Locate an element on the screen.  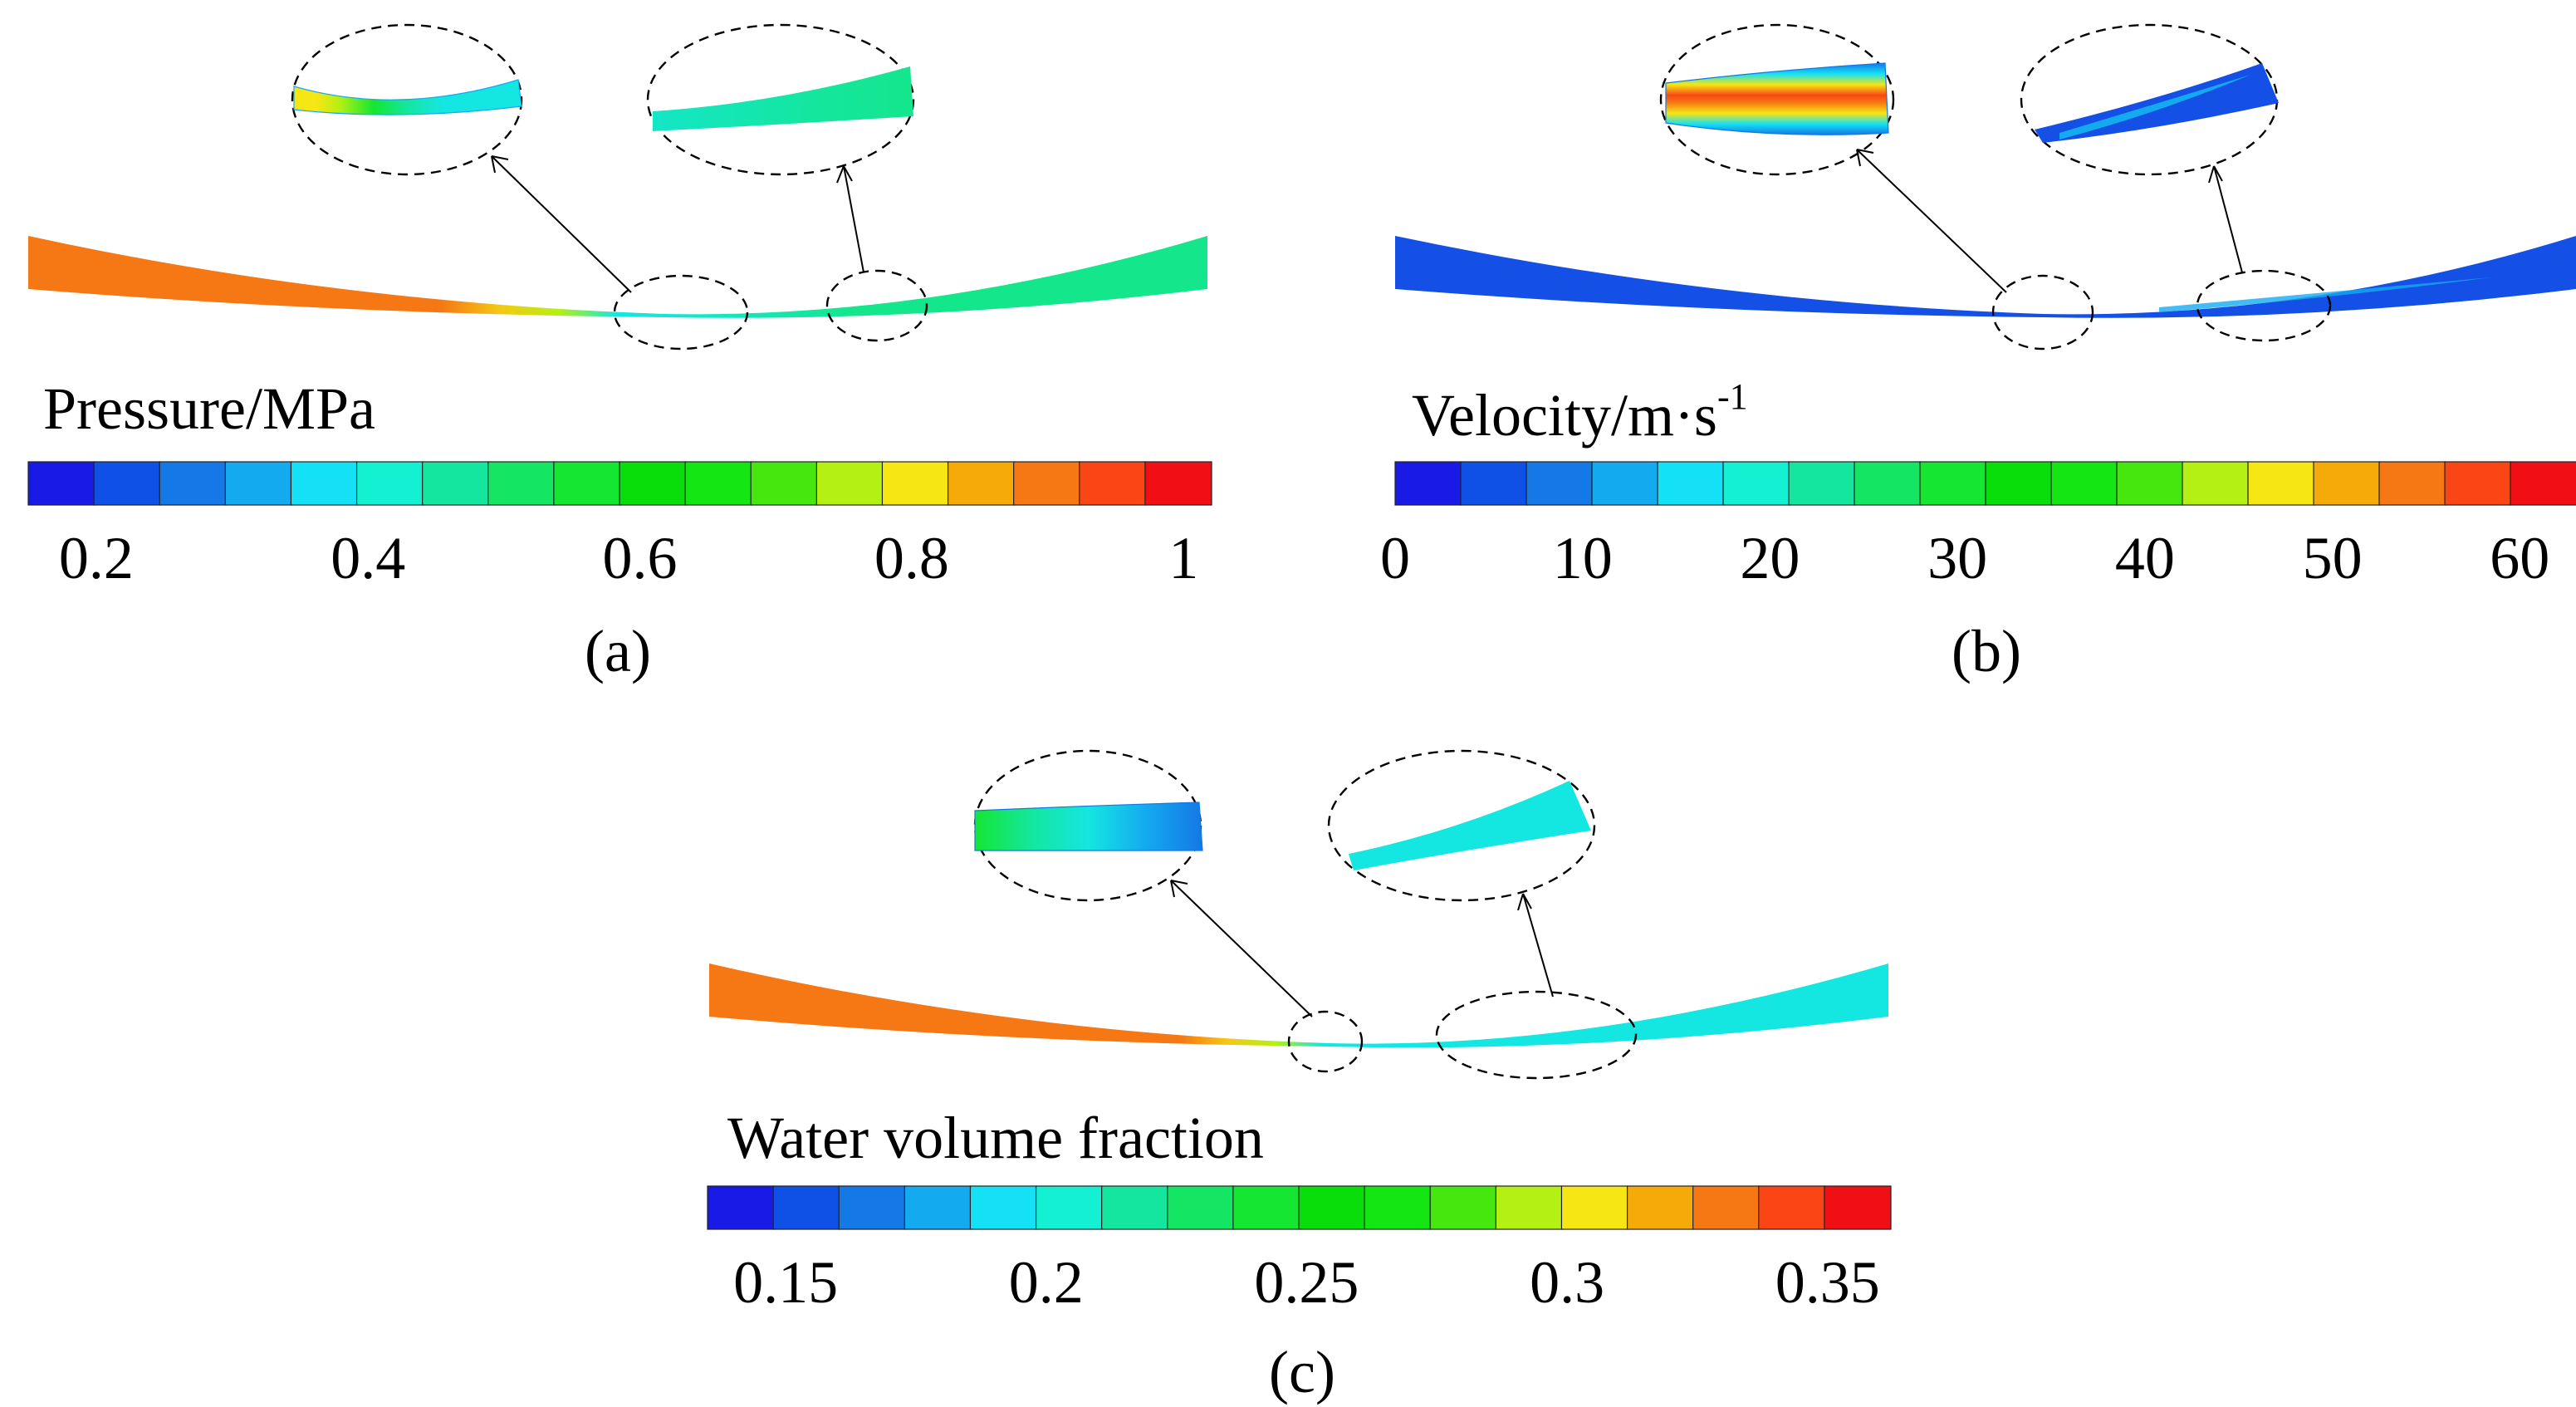
colorbar-tick-label: 60 is located at coordinates (2520, 558).